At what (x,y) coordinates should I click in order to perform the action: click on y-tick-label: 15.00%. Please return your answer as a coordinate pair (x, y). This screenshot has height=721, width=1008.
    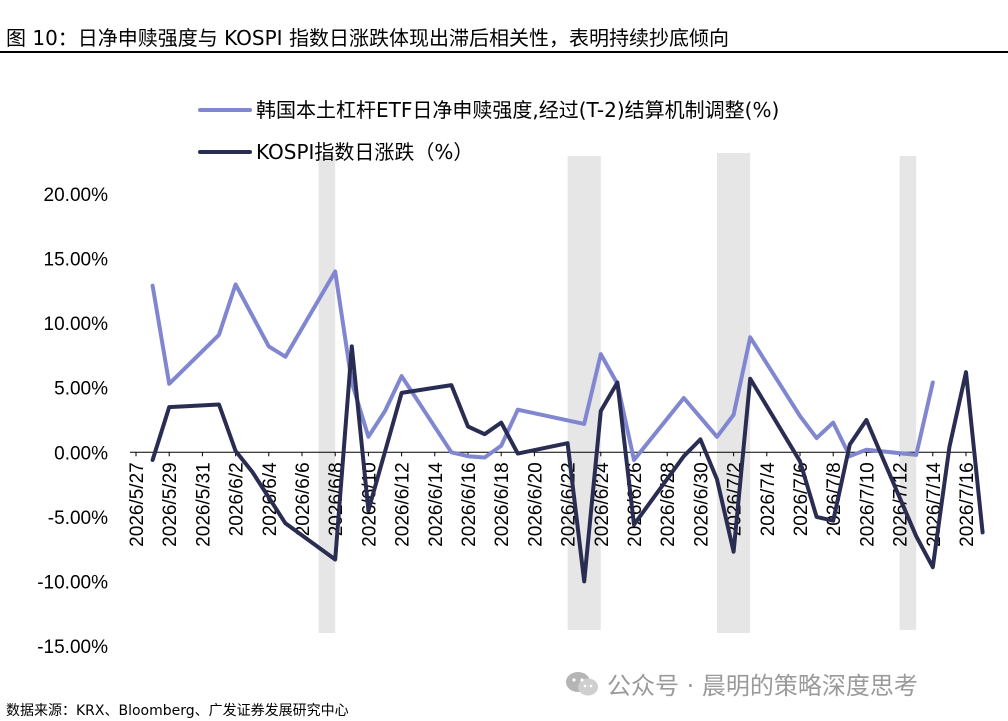
    Looking at the image, I should click on (76, 260).